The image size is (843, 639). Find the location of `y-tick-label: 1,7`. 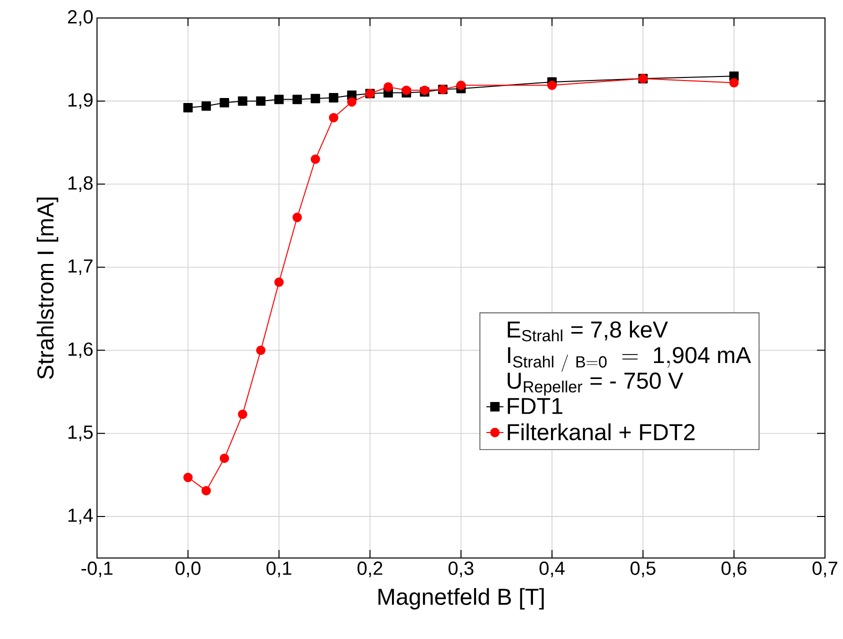

y-tick-label: 1,7 is located at coordinates (80, 267).